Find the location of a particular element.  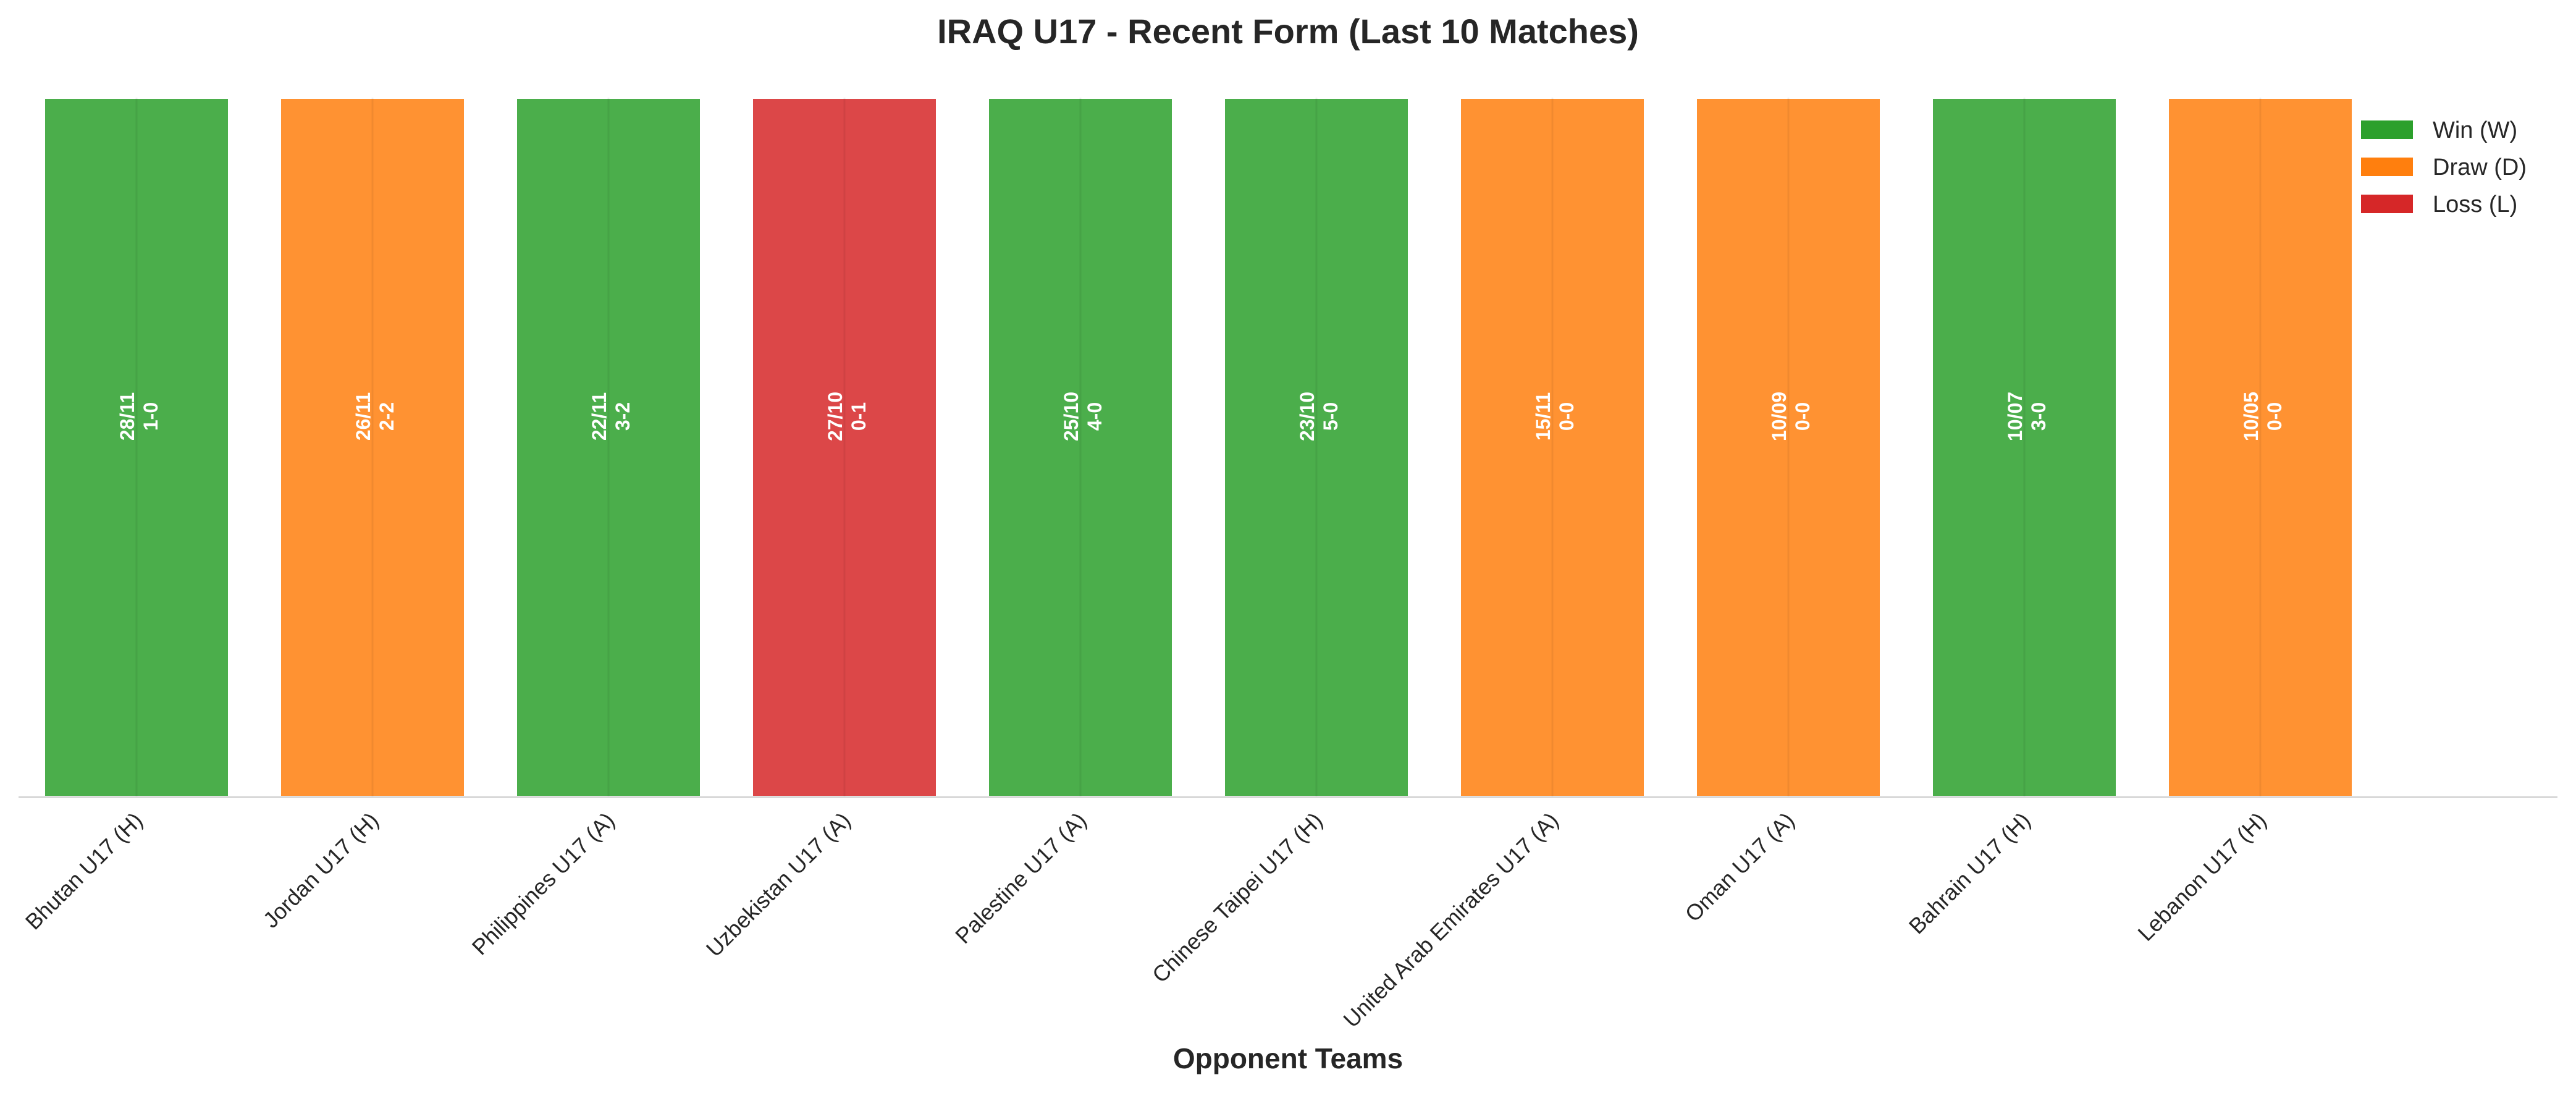

legend-label-w: Win (W) is located at coordinates (2475, 130).